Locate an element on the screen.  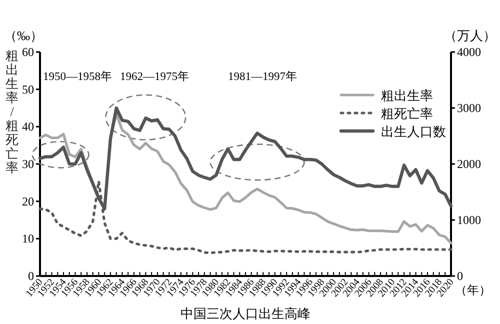
legend-label: 出生人口数 is located at coordinates (413, 131).